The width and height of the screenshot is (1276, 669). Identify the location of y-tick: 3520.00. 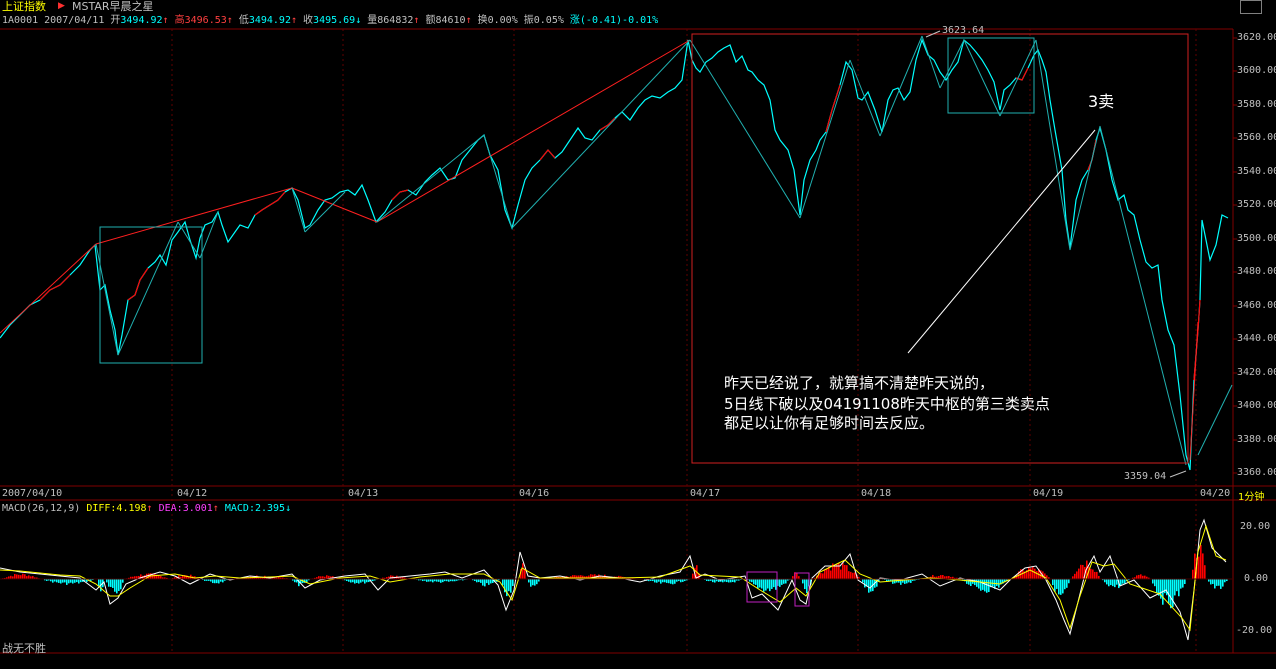
(1256, 204).